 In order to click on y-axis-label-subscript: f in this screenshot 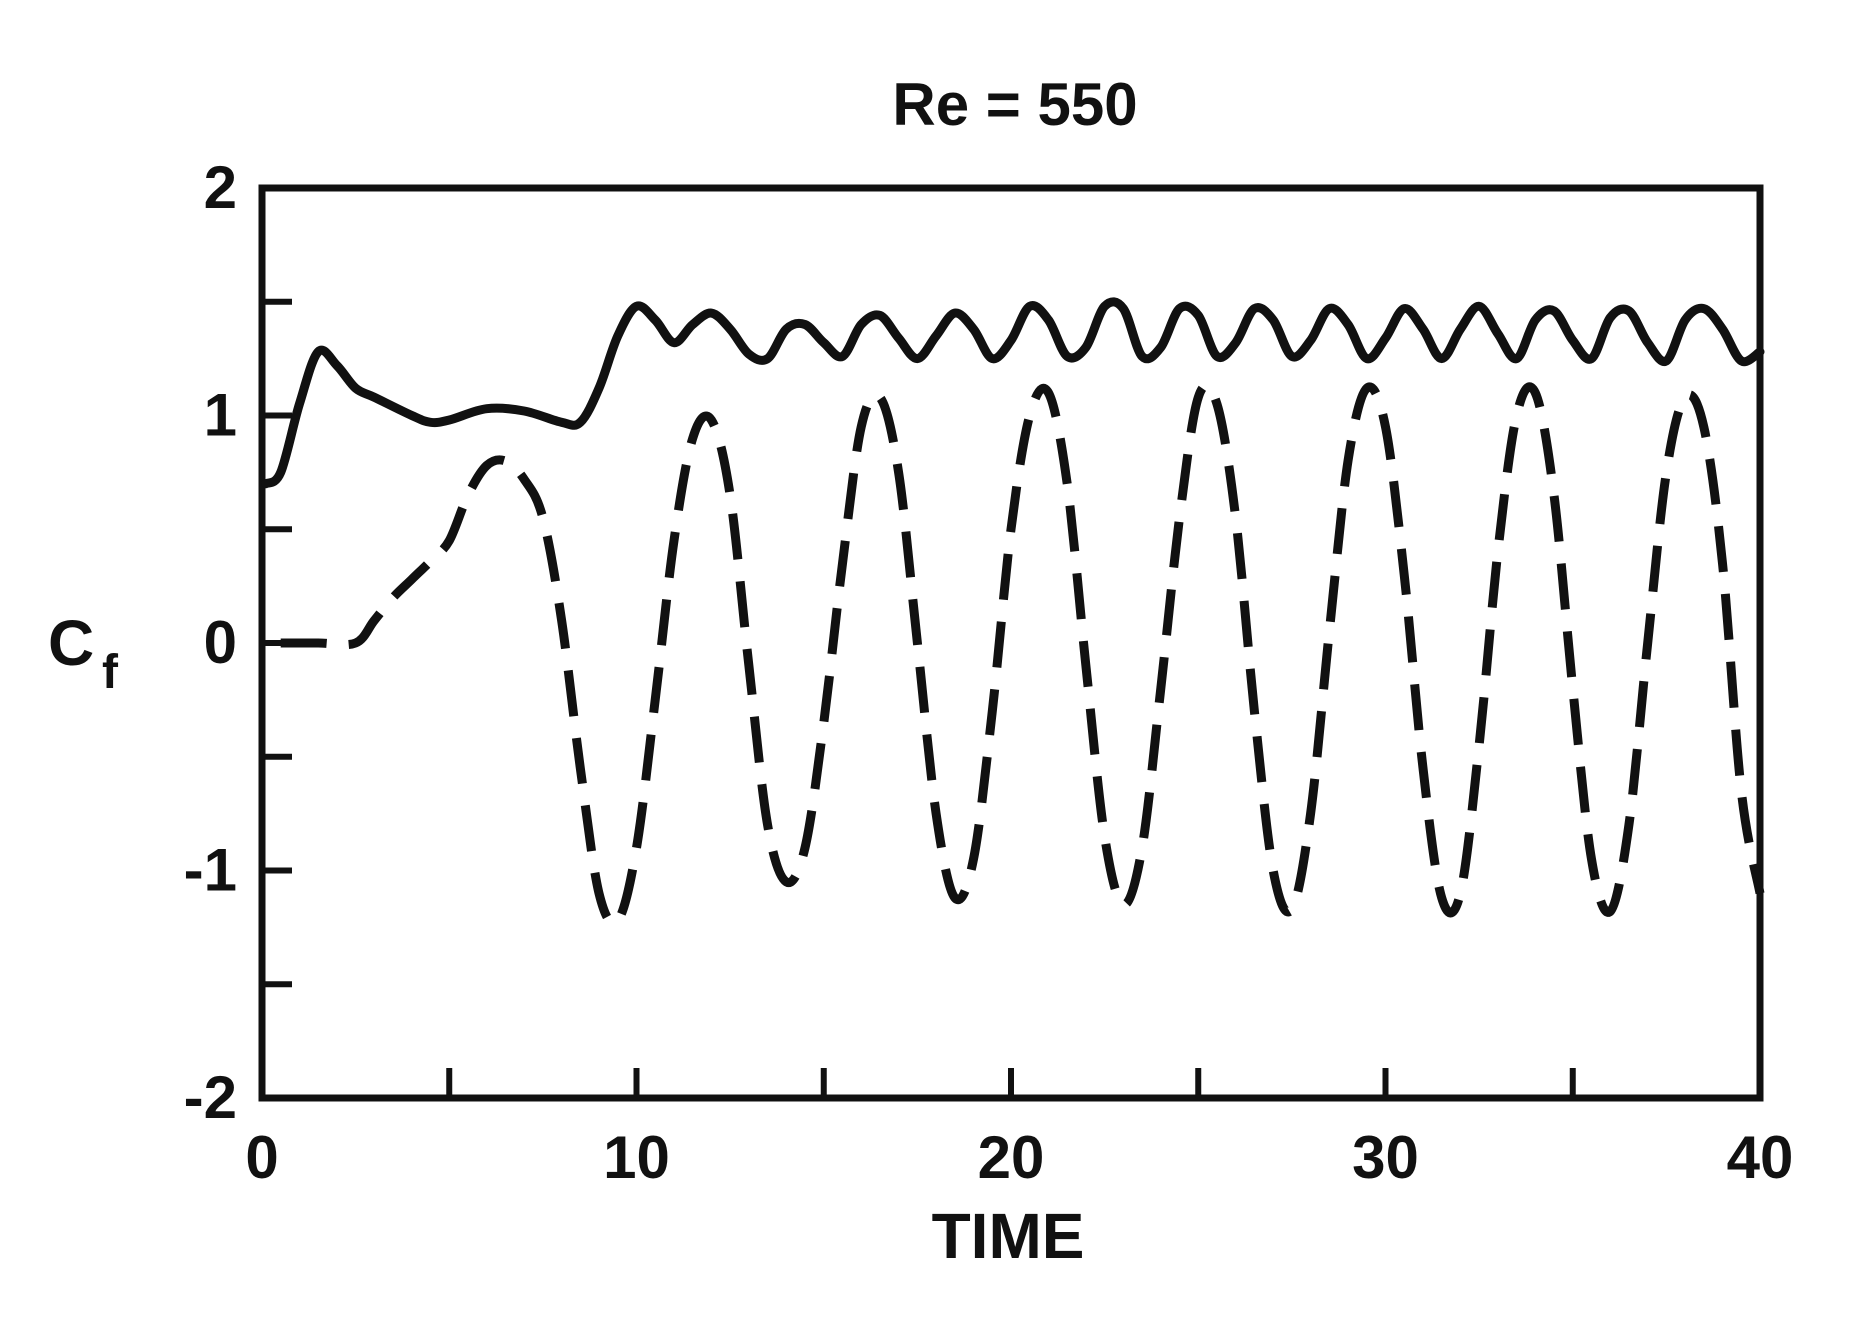, I will do `click(110, 672)`.